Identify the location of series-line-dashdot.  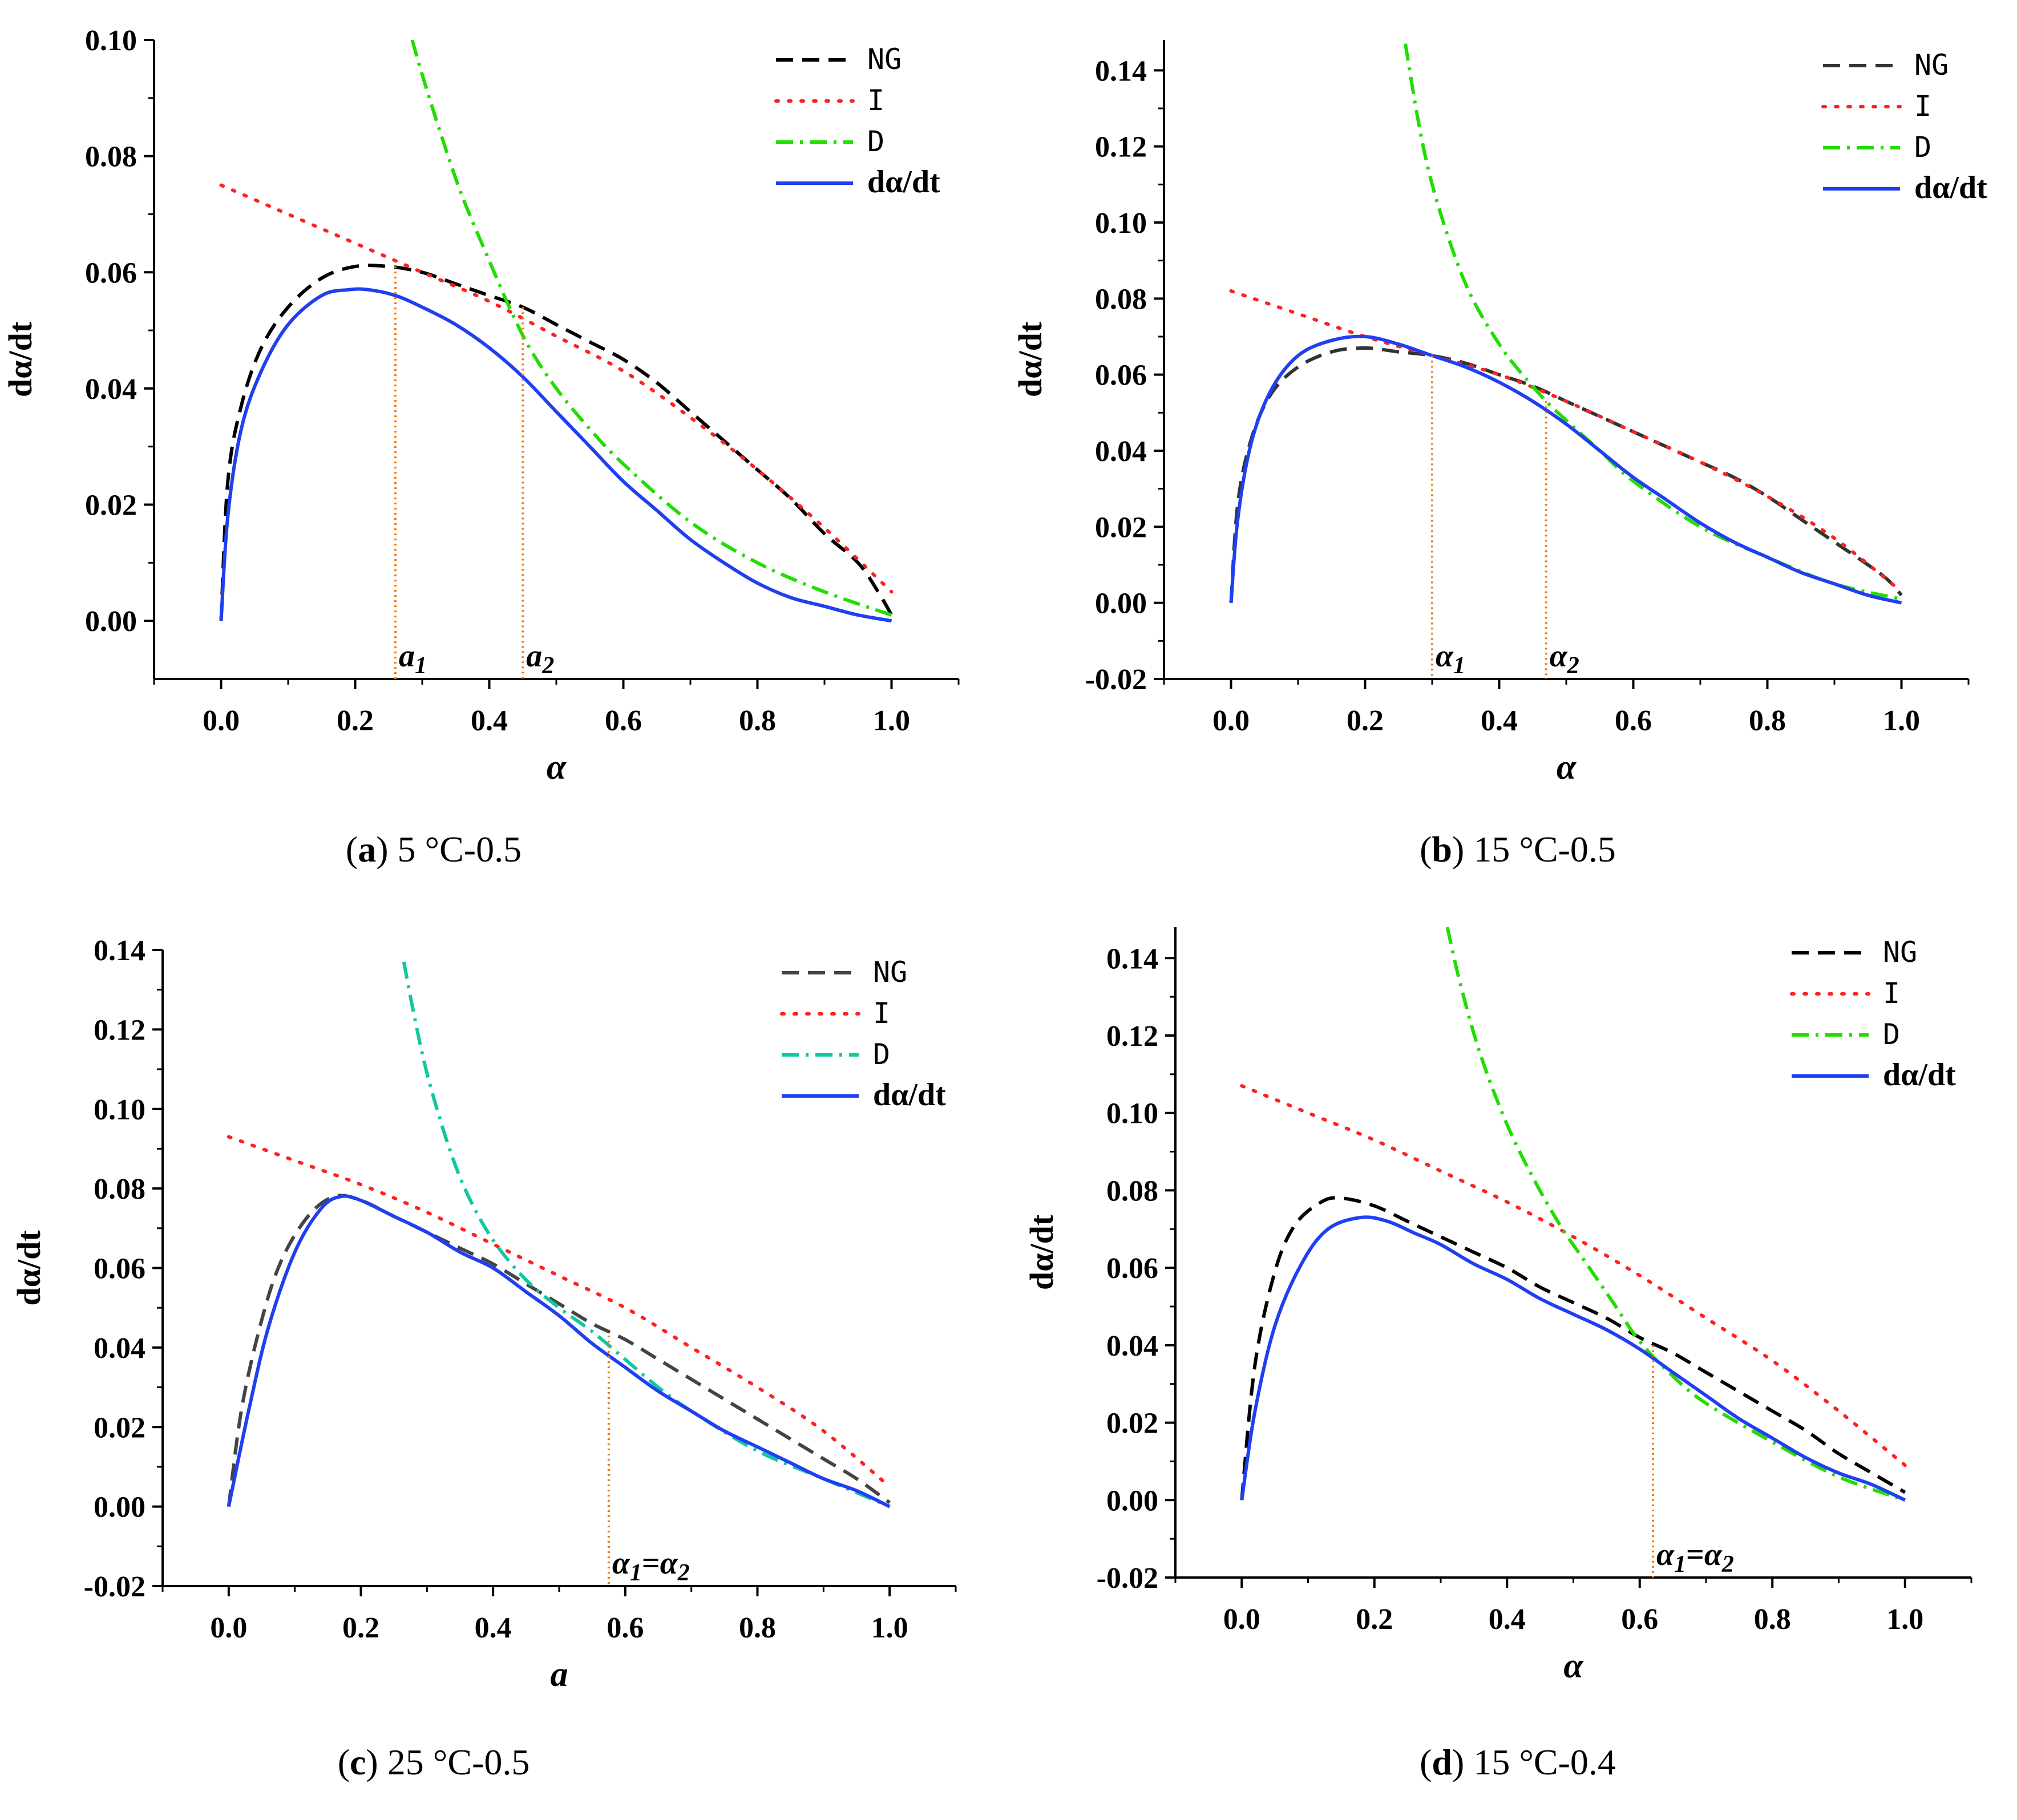
(651, 328).